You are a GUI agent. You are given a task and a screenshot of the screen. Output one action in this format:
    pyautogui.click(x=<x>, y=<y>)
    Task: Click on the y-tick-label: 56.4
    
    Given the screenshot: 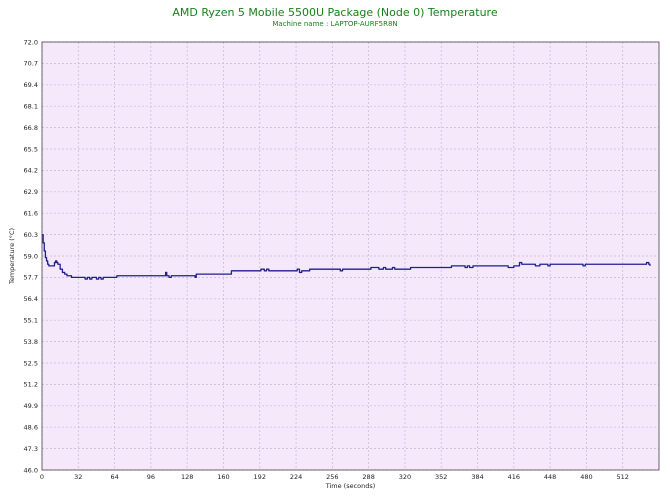 What is the action you would take?
    pyautogui.click(x=31, y=299)
    